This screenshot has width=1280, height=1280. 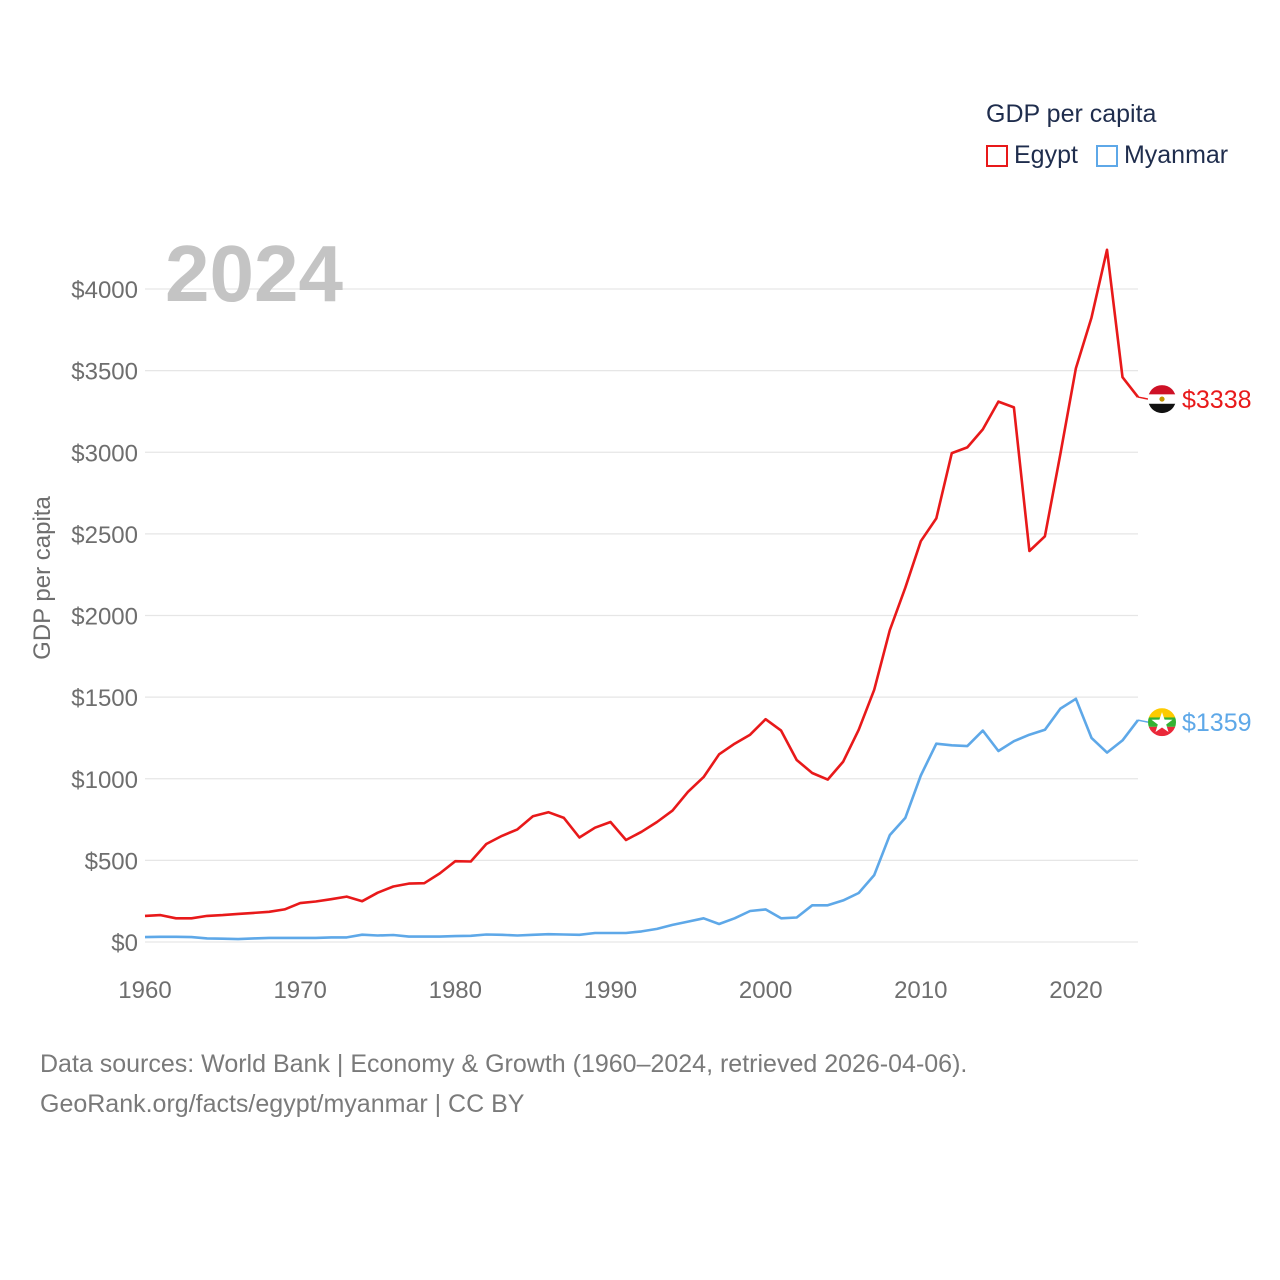 What do you see at coordinates (1106, 155) in the screenshot?
I see `legend-swatch-myanmar` at bounding box center [1106, 155].